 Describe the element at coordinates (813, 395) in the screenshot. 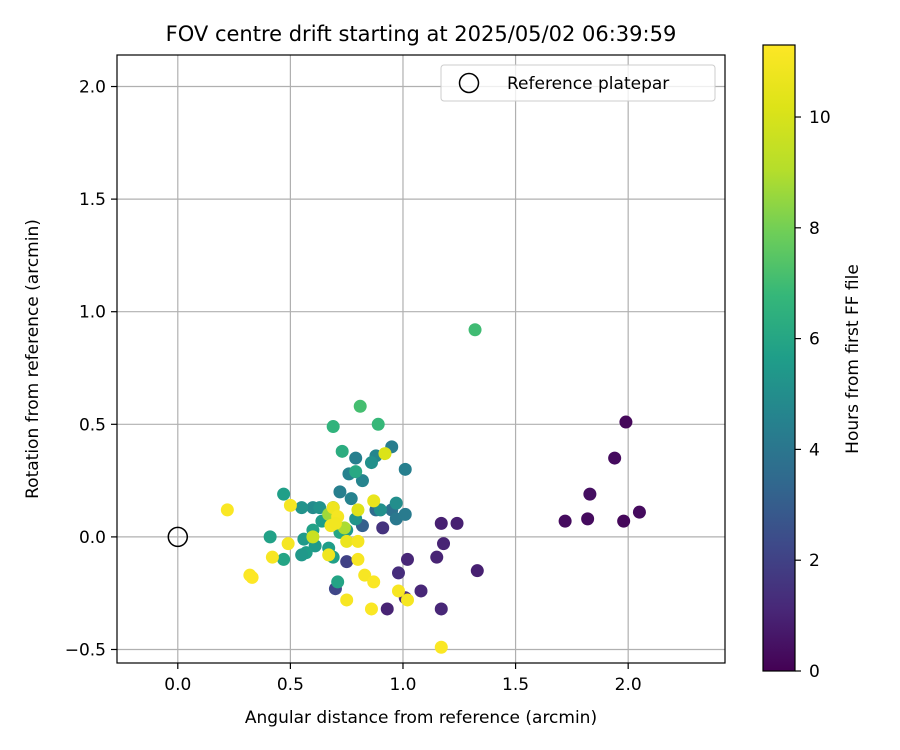

I see `colorbar-ticks: 0 2 4 6 8 10` at that location.